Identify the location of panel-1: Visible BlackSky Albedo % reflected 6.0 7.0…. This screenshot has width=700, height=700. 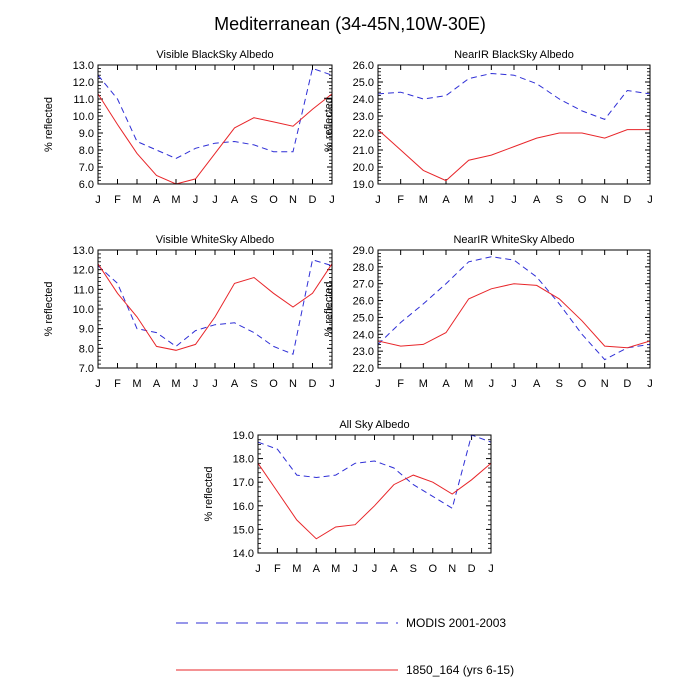
(189, 127).